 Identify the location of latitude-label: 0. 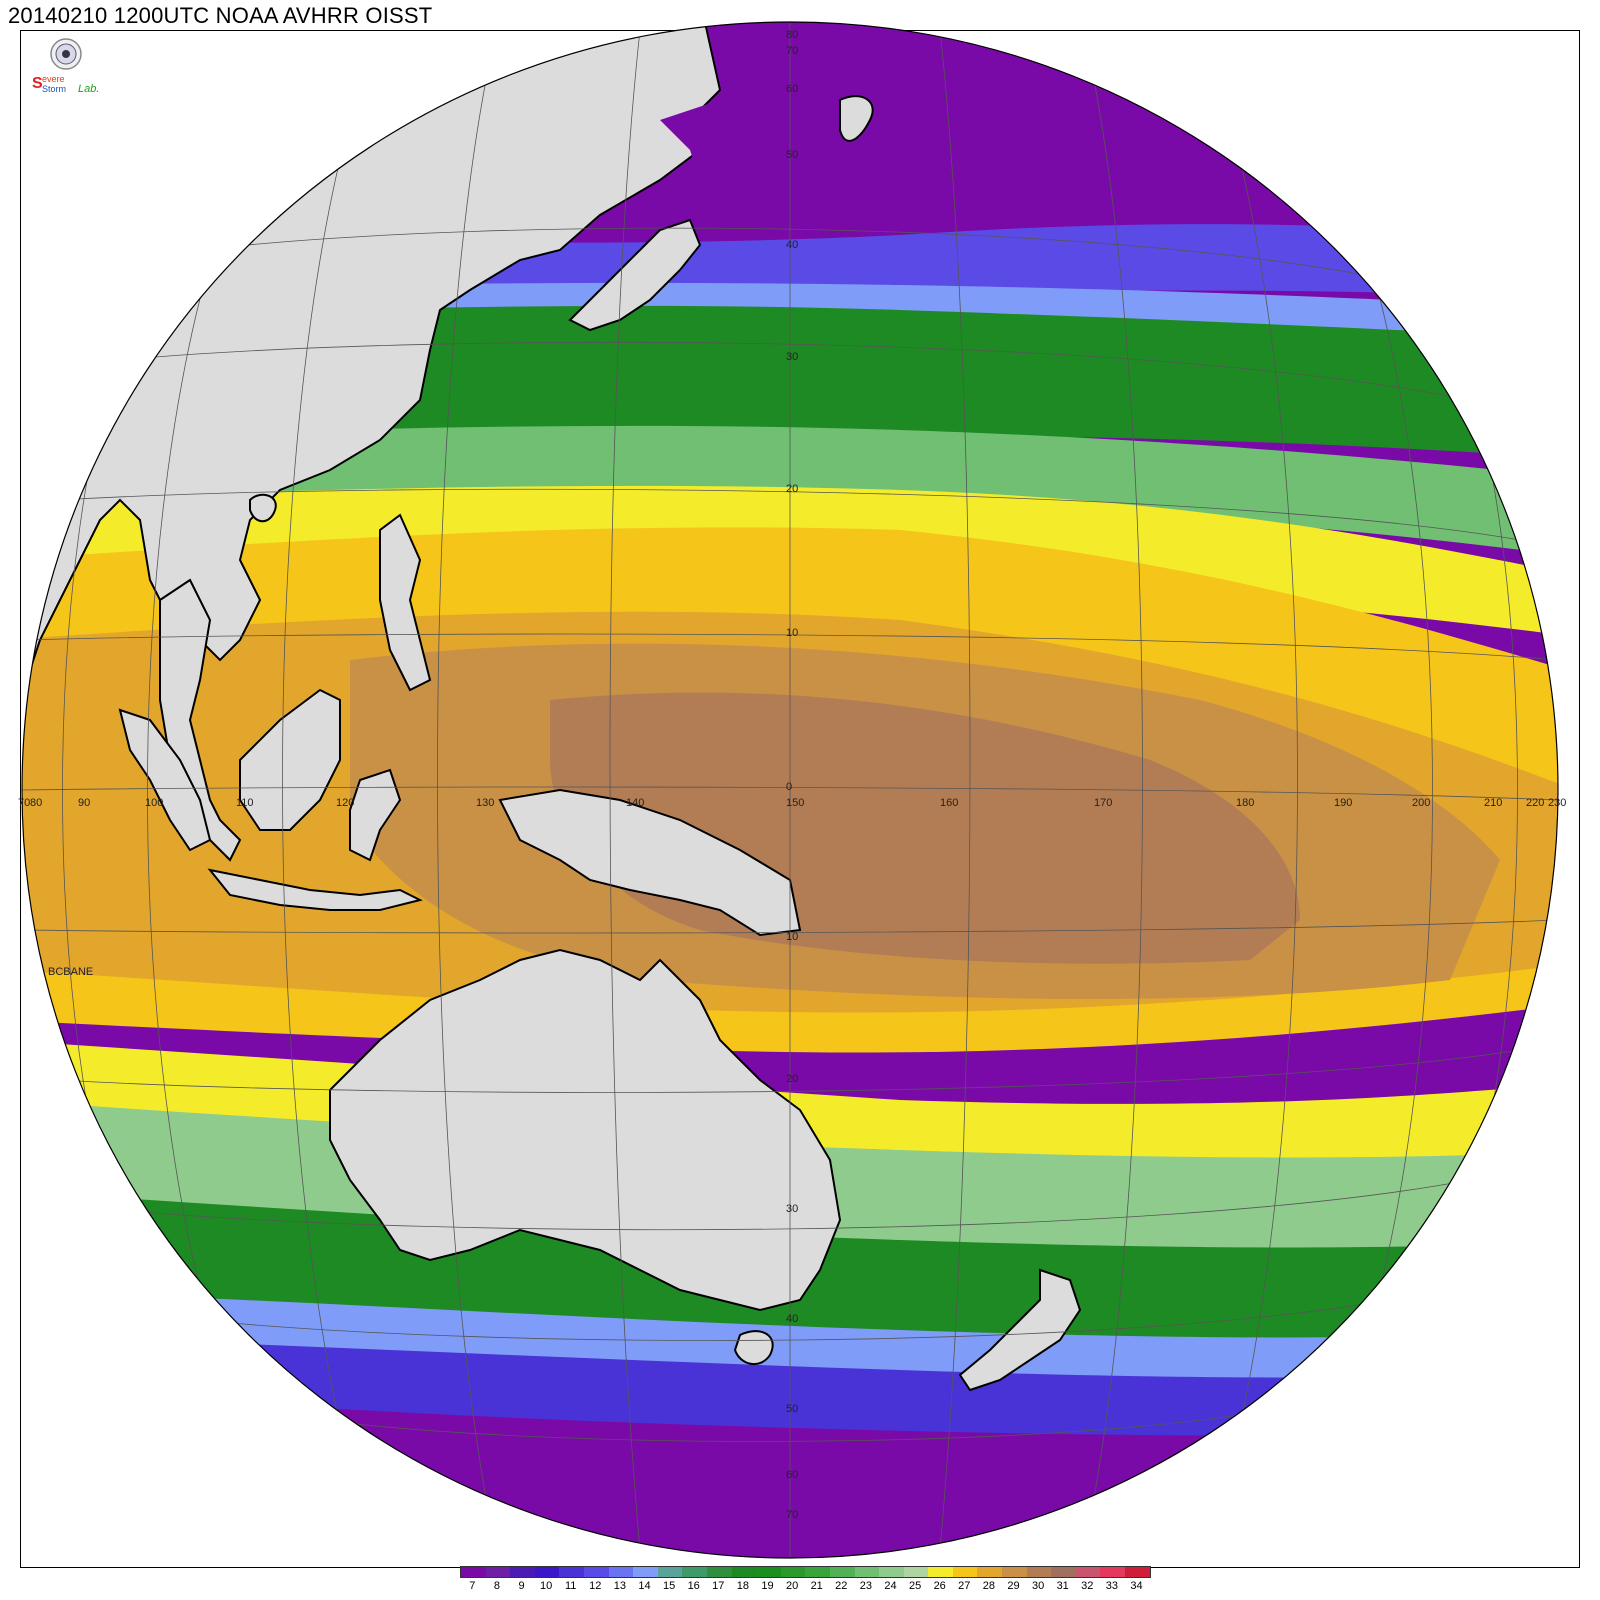
(789, 787).